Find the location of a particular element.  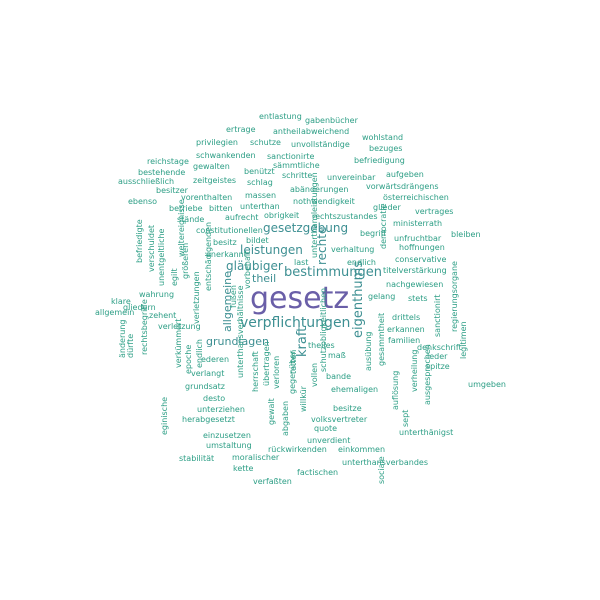

word: betriebe is located at coordinates (186, 208).